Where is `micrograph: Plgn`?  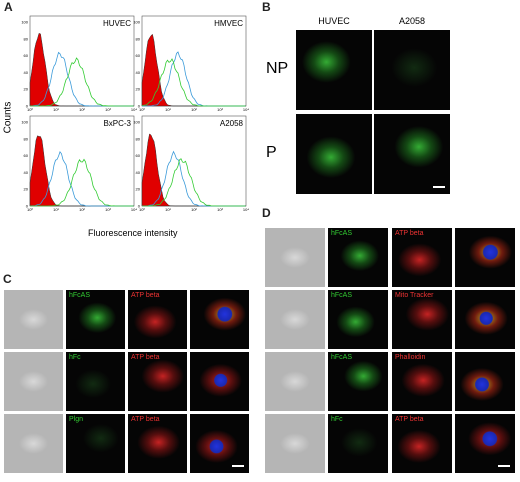
micrograph: Plgn is located at coordinates (95, 443).